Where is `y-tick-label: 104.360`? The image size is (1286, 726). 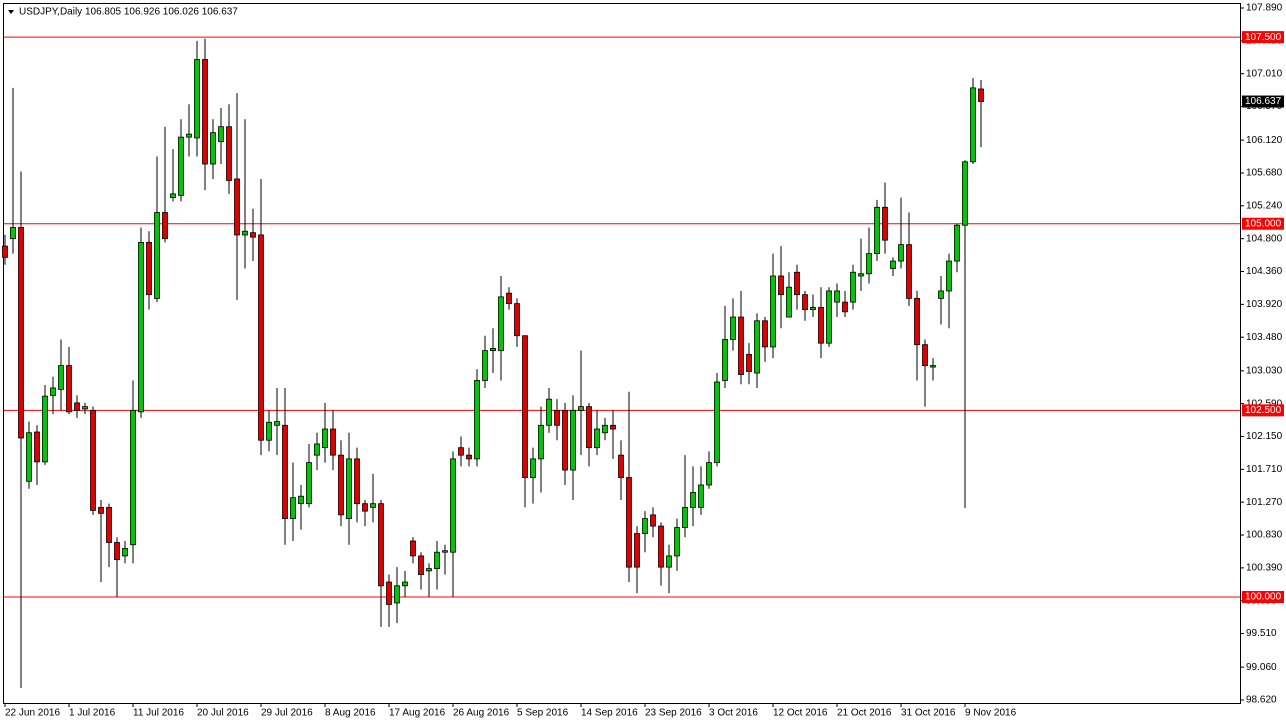
y-tick-label: 104.360 is located at coordinates (1264, 271).